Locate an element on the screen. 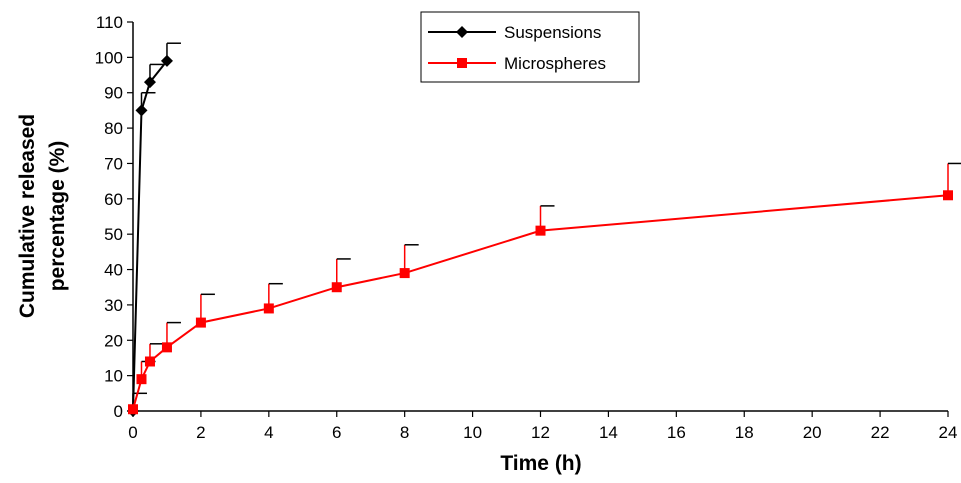  legend-item-suspensions: Suspensions is located at coordinates (514, 32).